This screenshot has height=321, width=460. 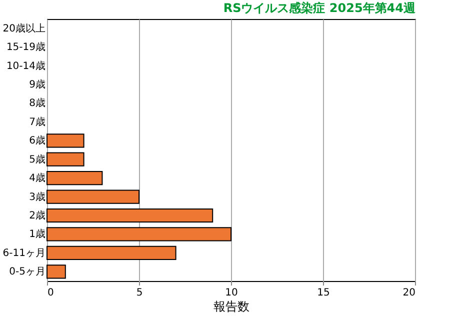 What do you see at coordinates (27, 272) in the screenshot?
I see `y-tick-label: 0-5ヶ月` at bounding box center [27, 272].